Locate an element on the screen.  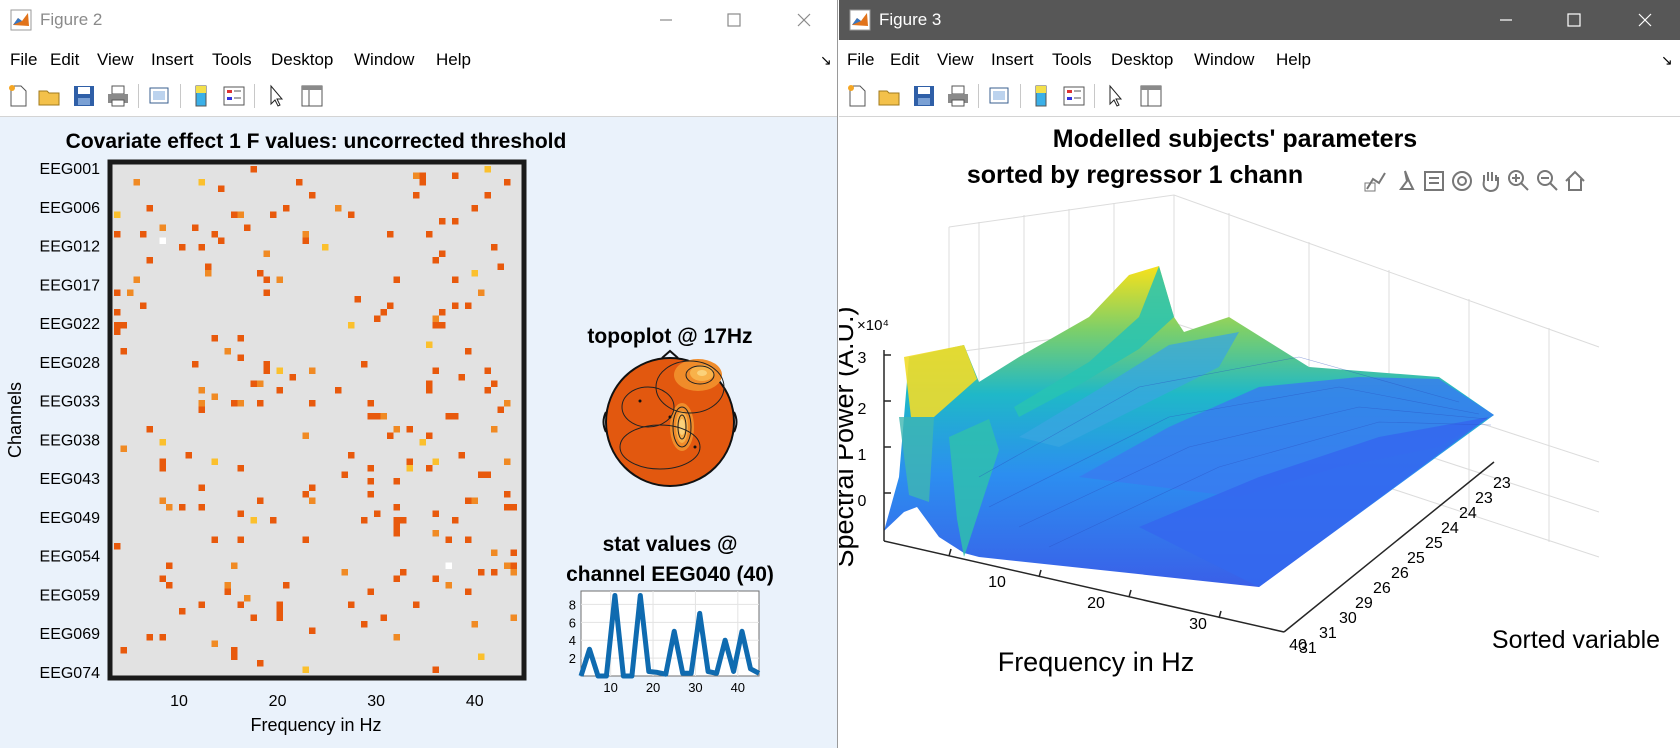
matlab-icon is located at coordinates (21, 20).